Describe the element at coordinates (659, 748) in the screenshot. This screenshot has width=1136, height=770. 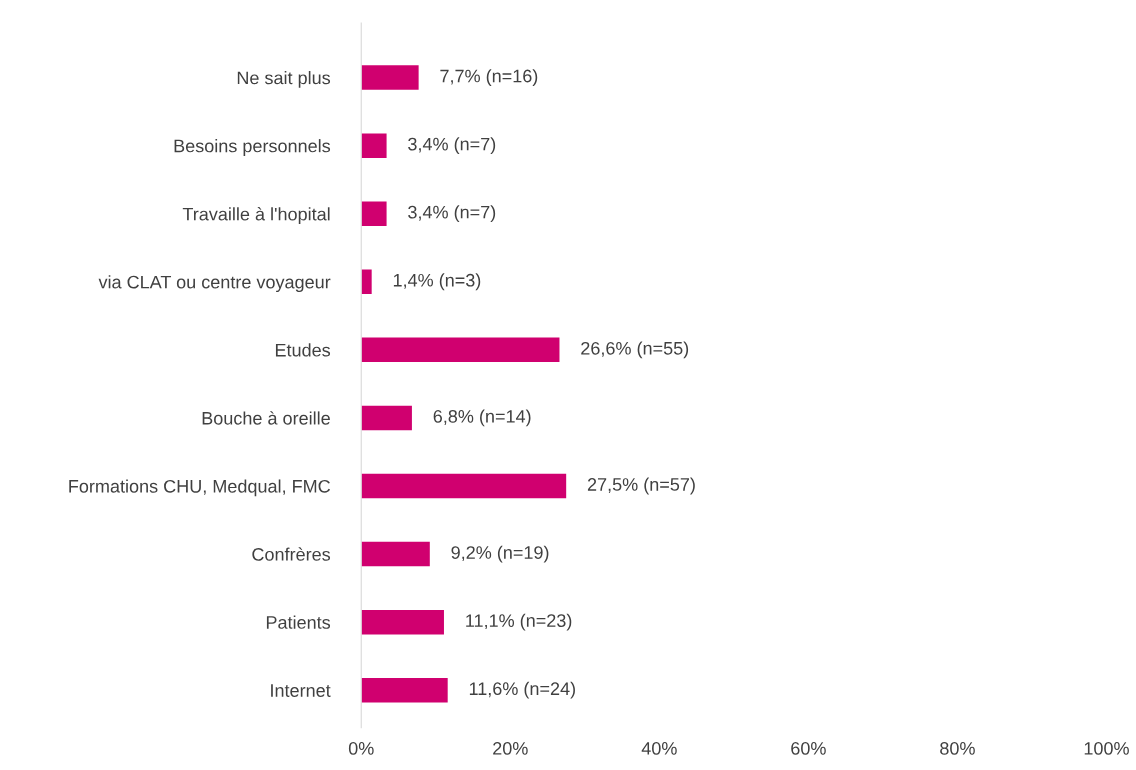
I see `x-tick-label: 40%` at that location.